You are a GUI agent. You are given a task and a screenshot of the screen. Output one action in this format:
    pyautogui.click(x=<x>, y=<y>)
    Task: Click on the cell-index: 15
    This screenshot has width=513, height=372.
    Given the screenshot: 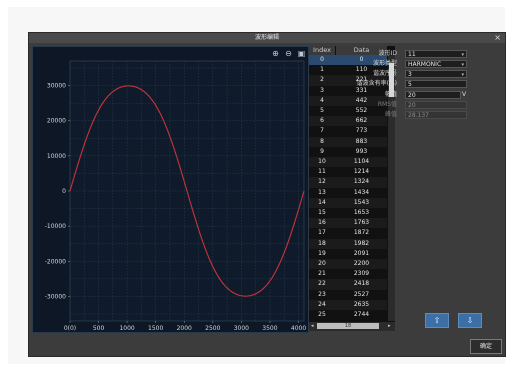 What is the action you would take?
    pyautogui.click(x=322, y=212)
    